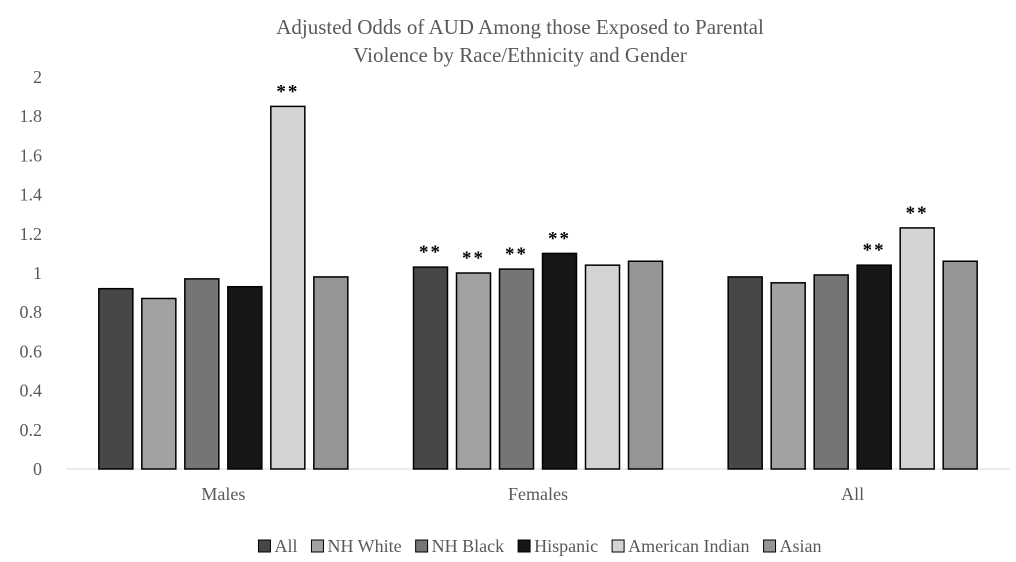  I want to click on y-tick-label: 1.2, so click(31, 234).